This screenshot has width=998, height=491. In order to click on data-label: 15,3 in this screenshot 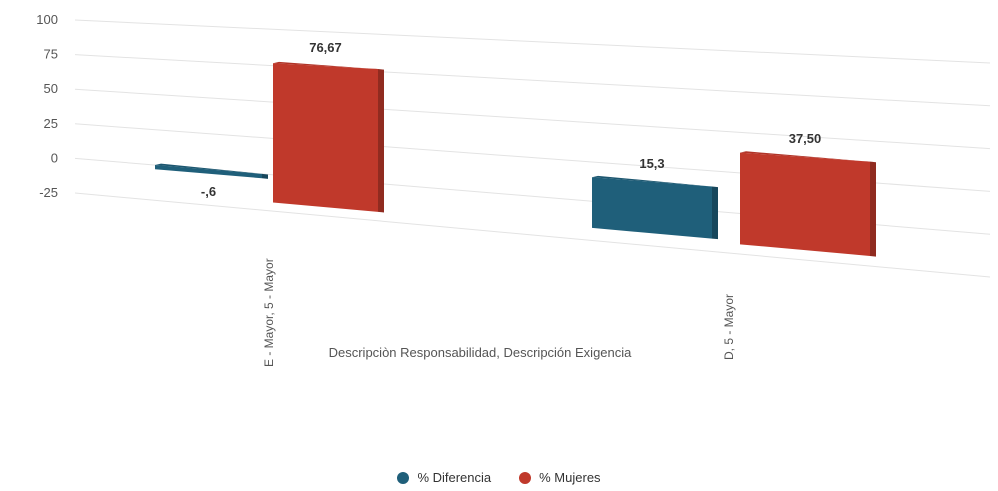, I will do `click(651, 163)`.